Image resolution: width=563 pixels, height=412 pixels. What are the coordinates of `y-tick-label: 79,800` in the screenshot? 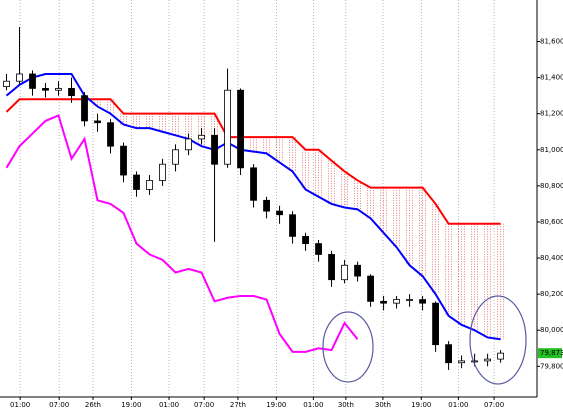 It's located at (551, 366).